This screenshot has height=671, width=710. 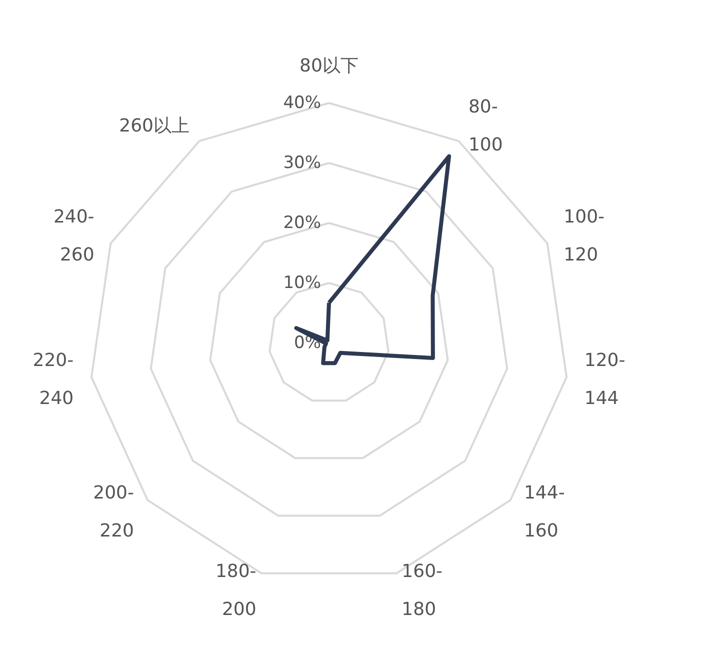 What do you see at coordinates (302, 103) in the screenshot?
I see `y-tick-label: 40%` at bounding box center [302, 103].